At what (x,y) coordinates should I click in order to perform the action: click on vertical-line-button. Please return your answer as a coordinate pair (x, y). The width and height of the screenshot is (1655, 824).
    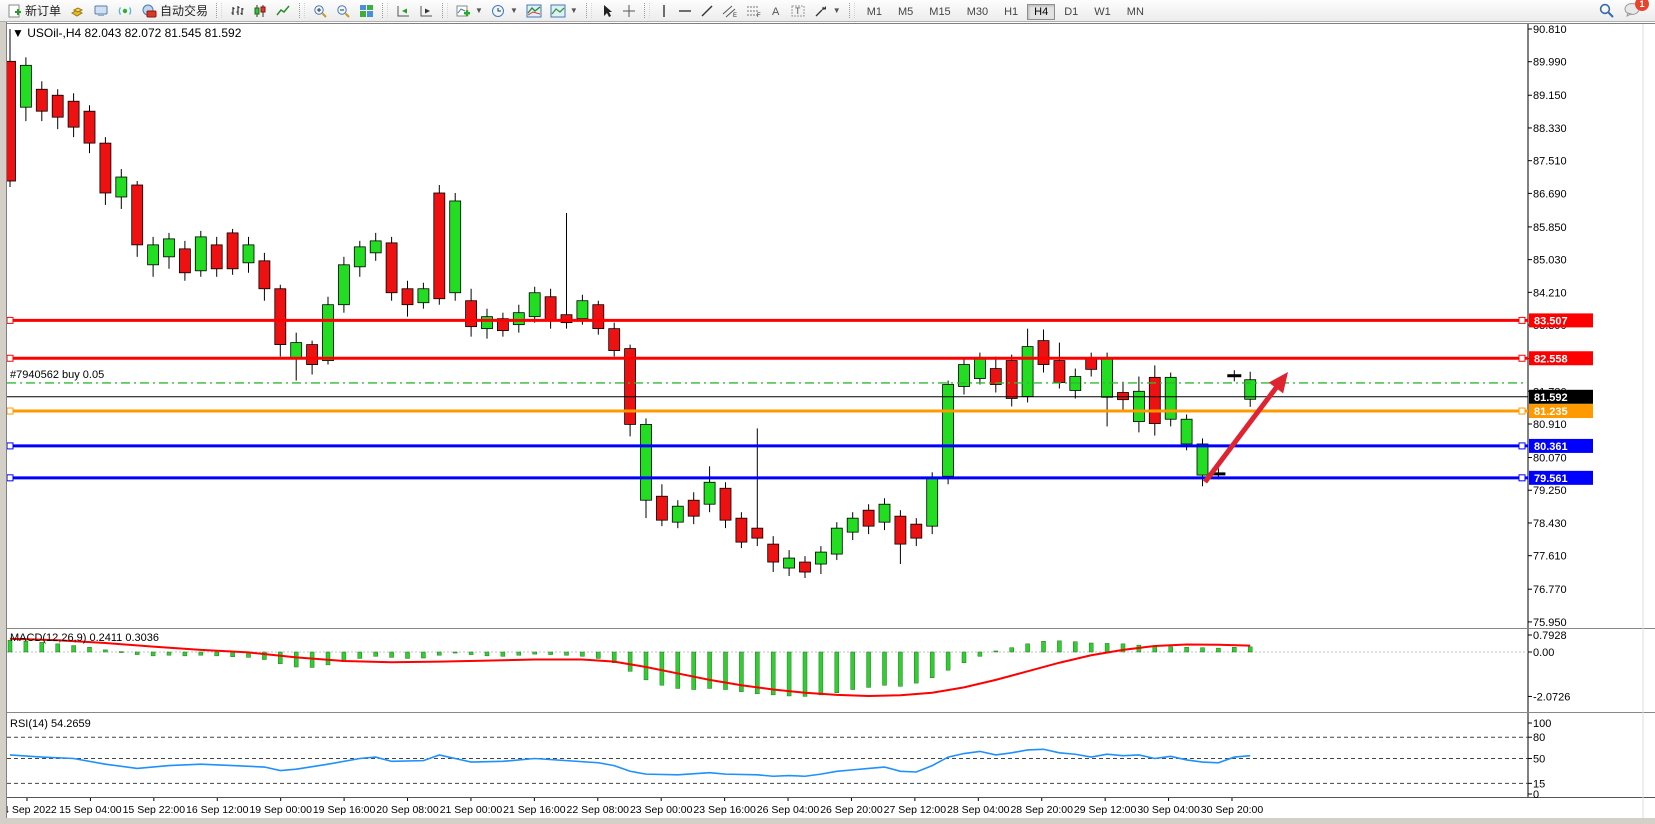
    Looking at the image, I should click on (664, 11).